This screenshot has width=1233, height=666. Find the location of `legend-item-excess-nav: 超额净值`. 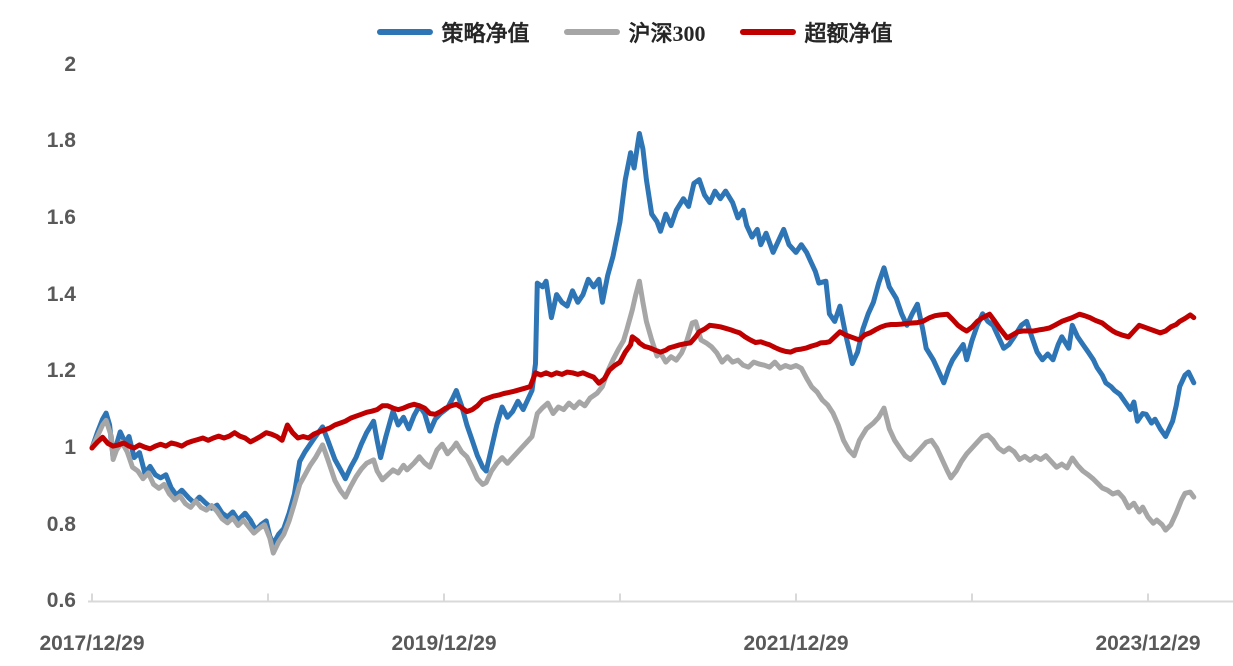

legend-item-excess-nav: 超额净值 is located at coordinates (816, 32).